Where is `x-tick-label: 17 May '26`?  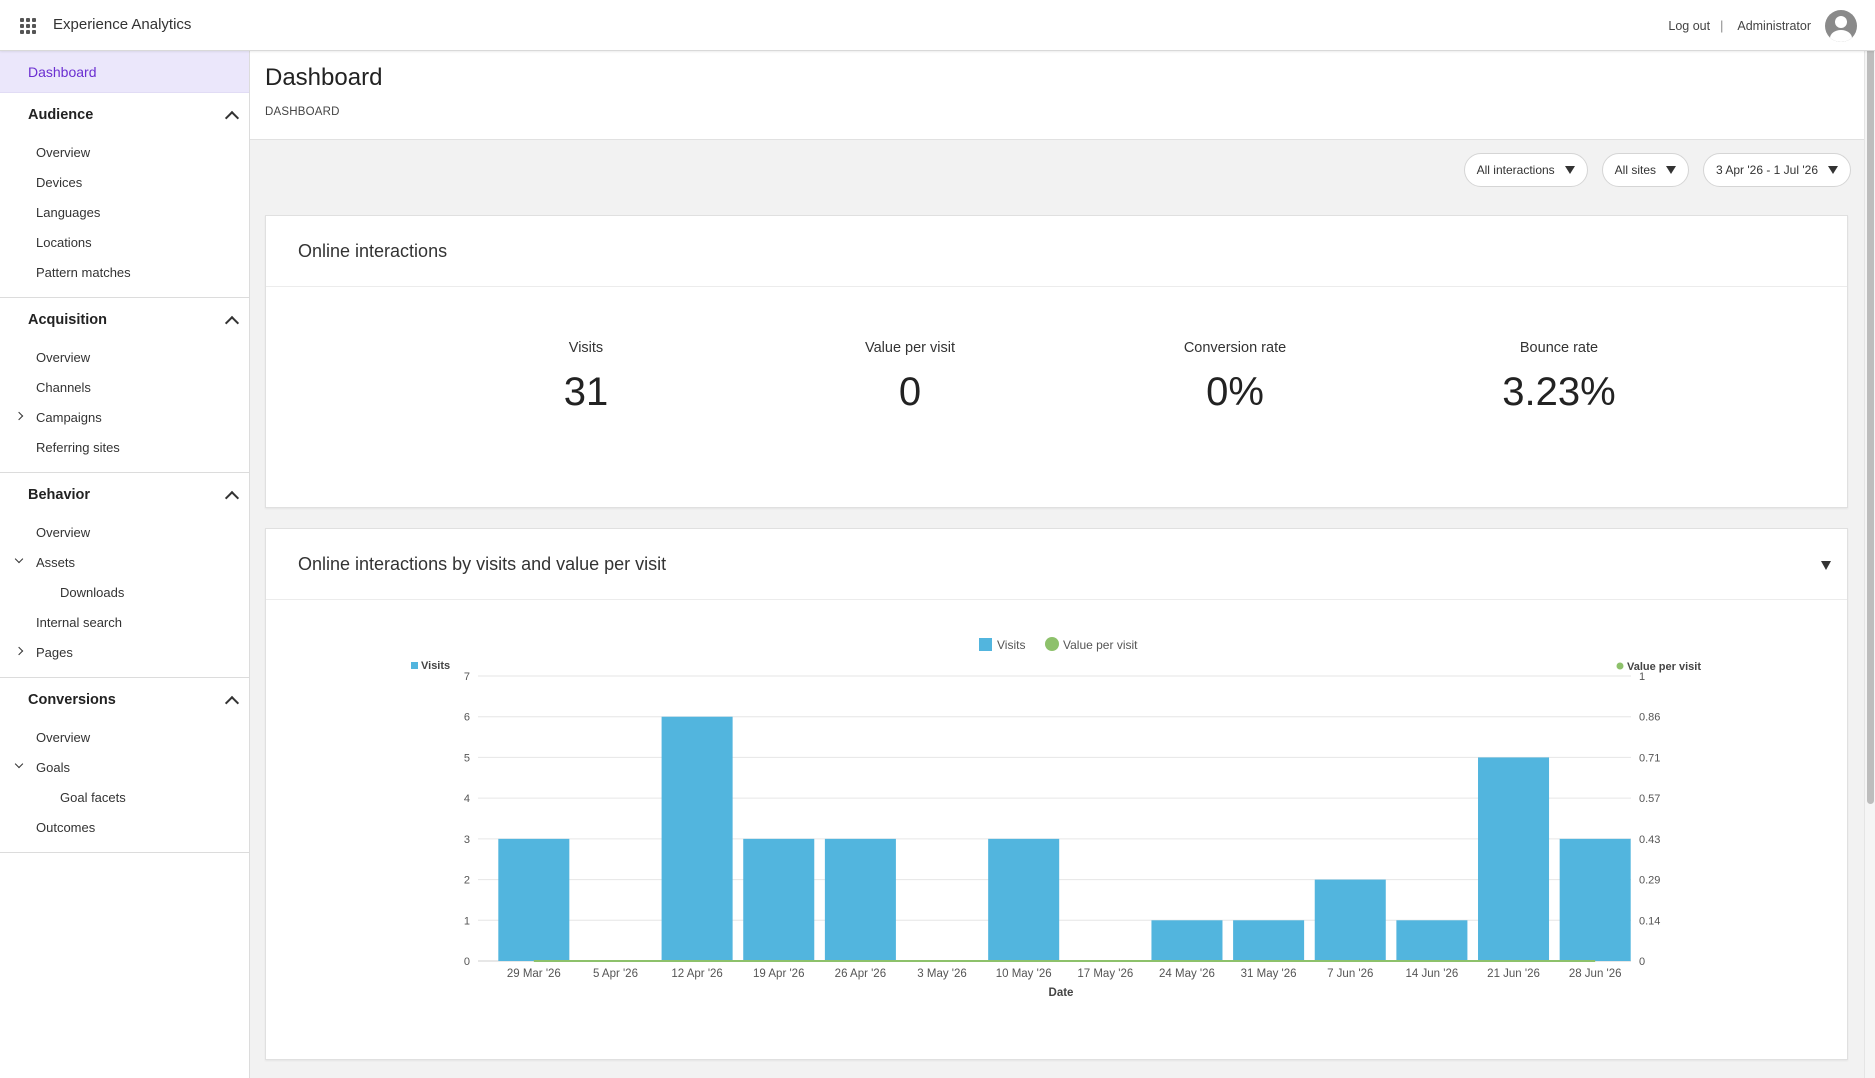
x-tick-label: 17 May '26 is located at coordinates (1105, 974).